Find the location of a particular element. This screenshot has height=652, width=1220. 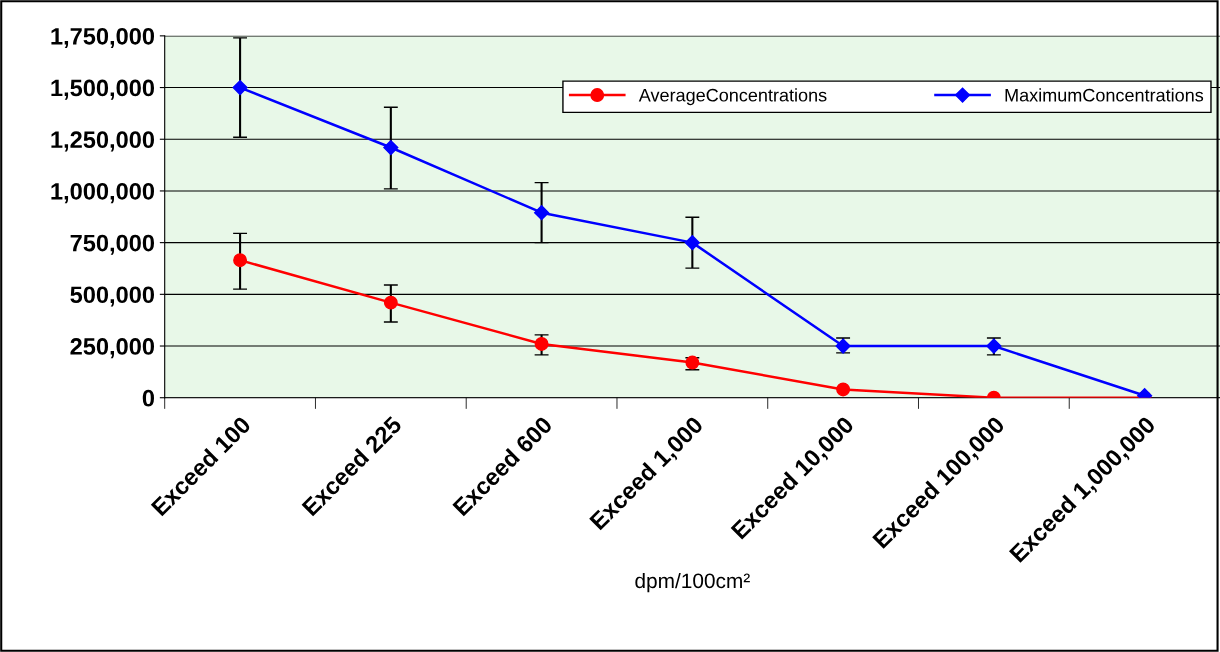

x-axis-title: dpm/100cm² is located at coordinates (692, 582).